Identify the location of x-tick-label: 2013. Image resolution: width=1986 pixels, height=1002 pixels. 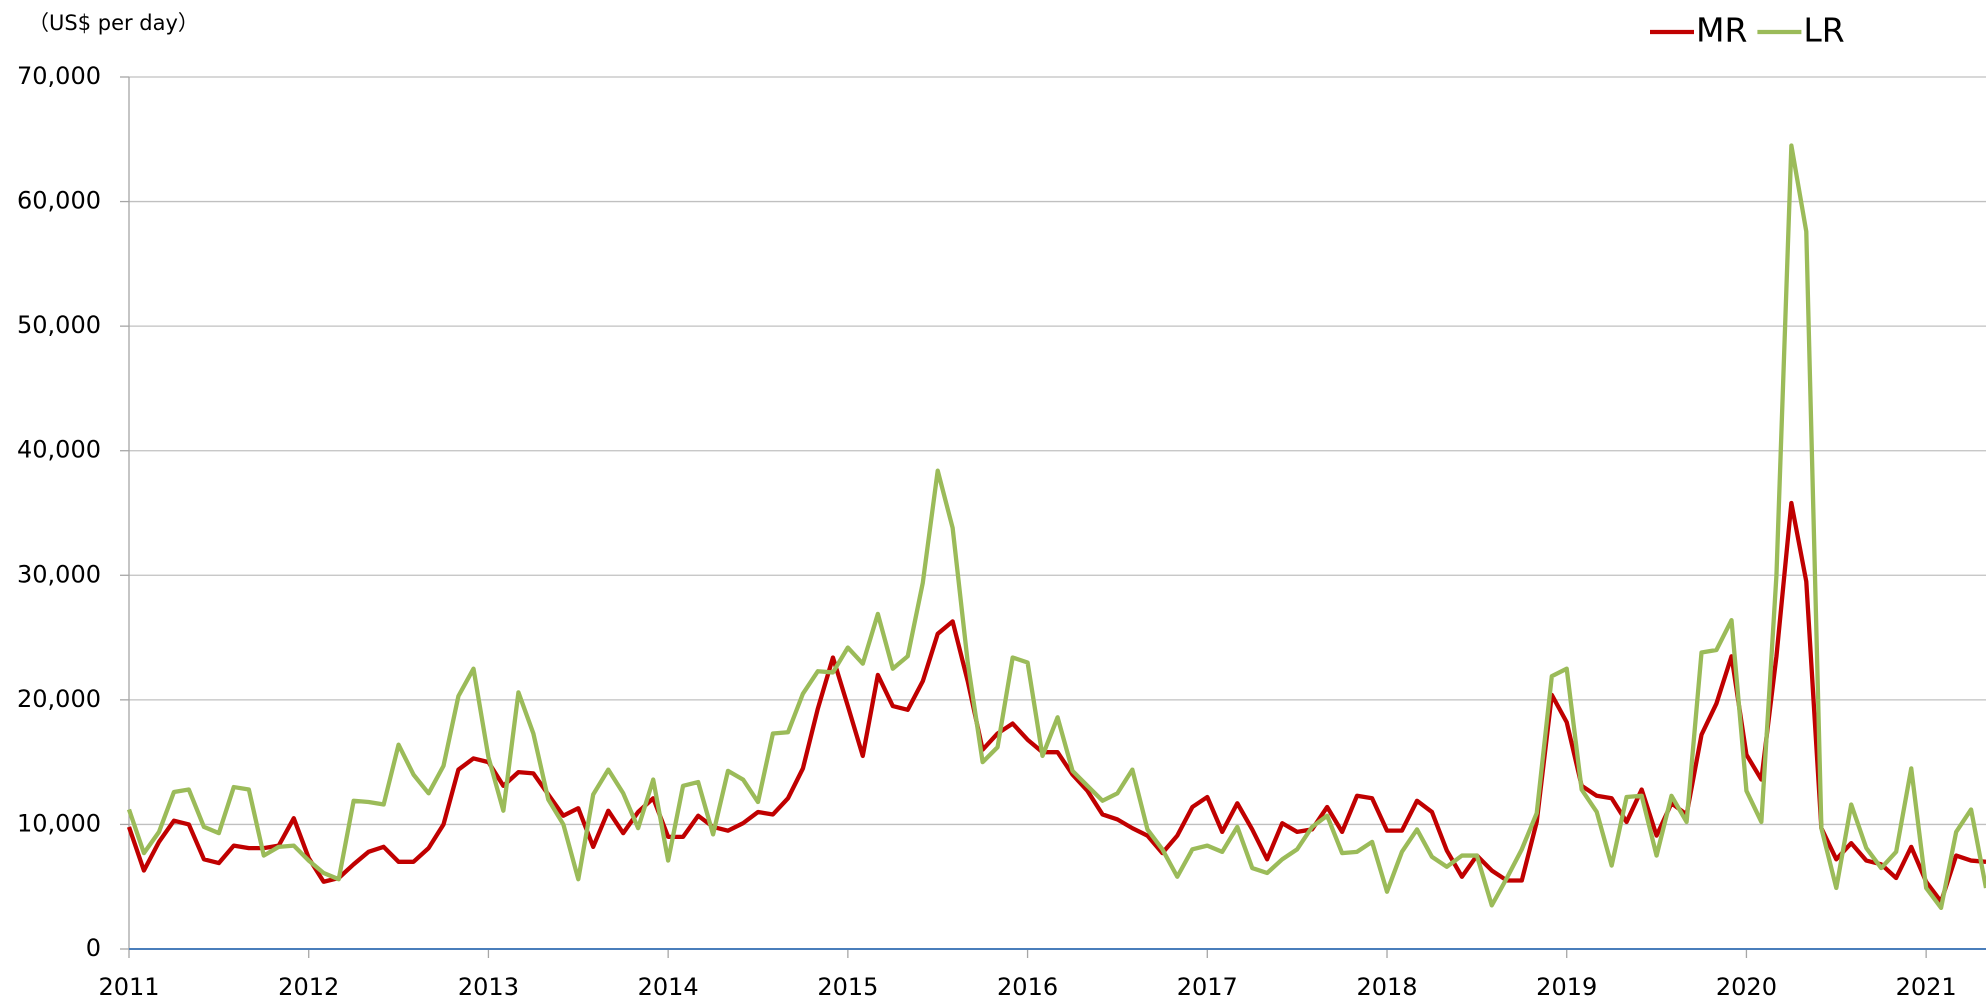
(488, 987).